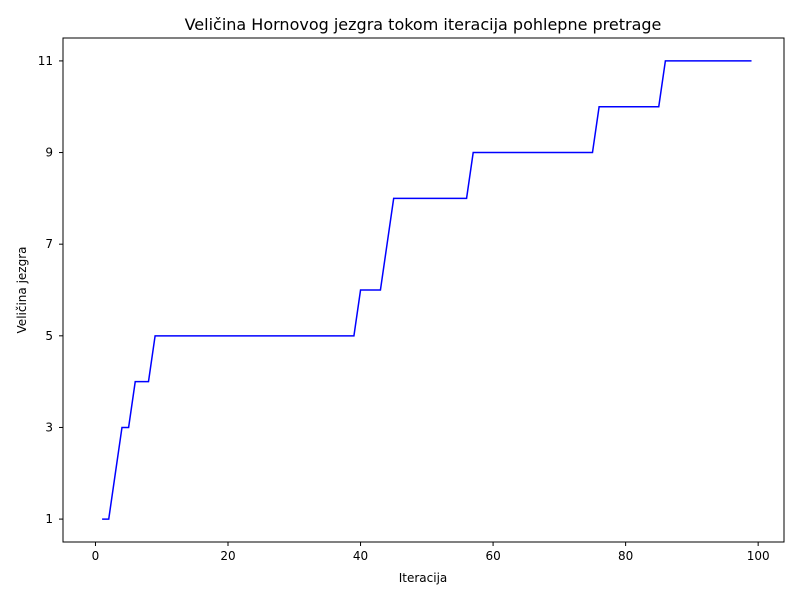 Image resolution: width=800 pixels, height=600 pixels. What do you see at coordinates (45, 61) in the screenshot?
I see `y-tick-label: 11` at bounding box center [45, 61].